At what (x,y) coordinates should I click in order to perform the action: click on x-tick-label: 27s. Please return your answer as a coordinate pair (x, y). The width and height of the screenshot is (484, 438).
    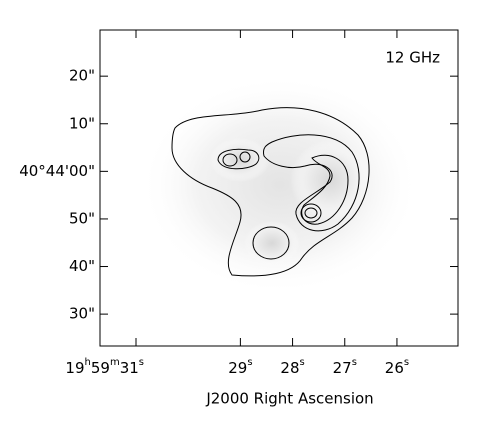
    Looking at the image, I should click on (345, 367).